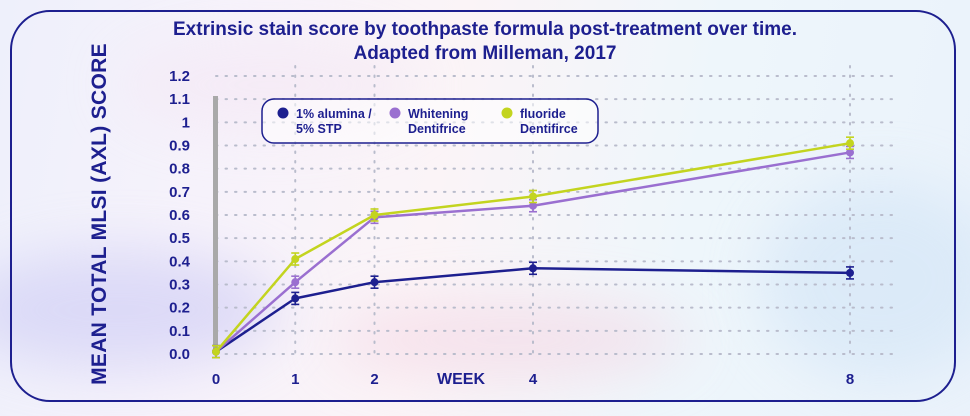  I want to click on y-tick-label: 0.3, so click(179, 285).